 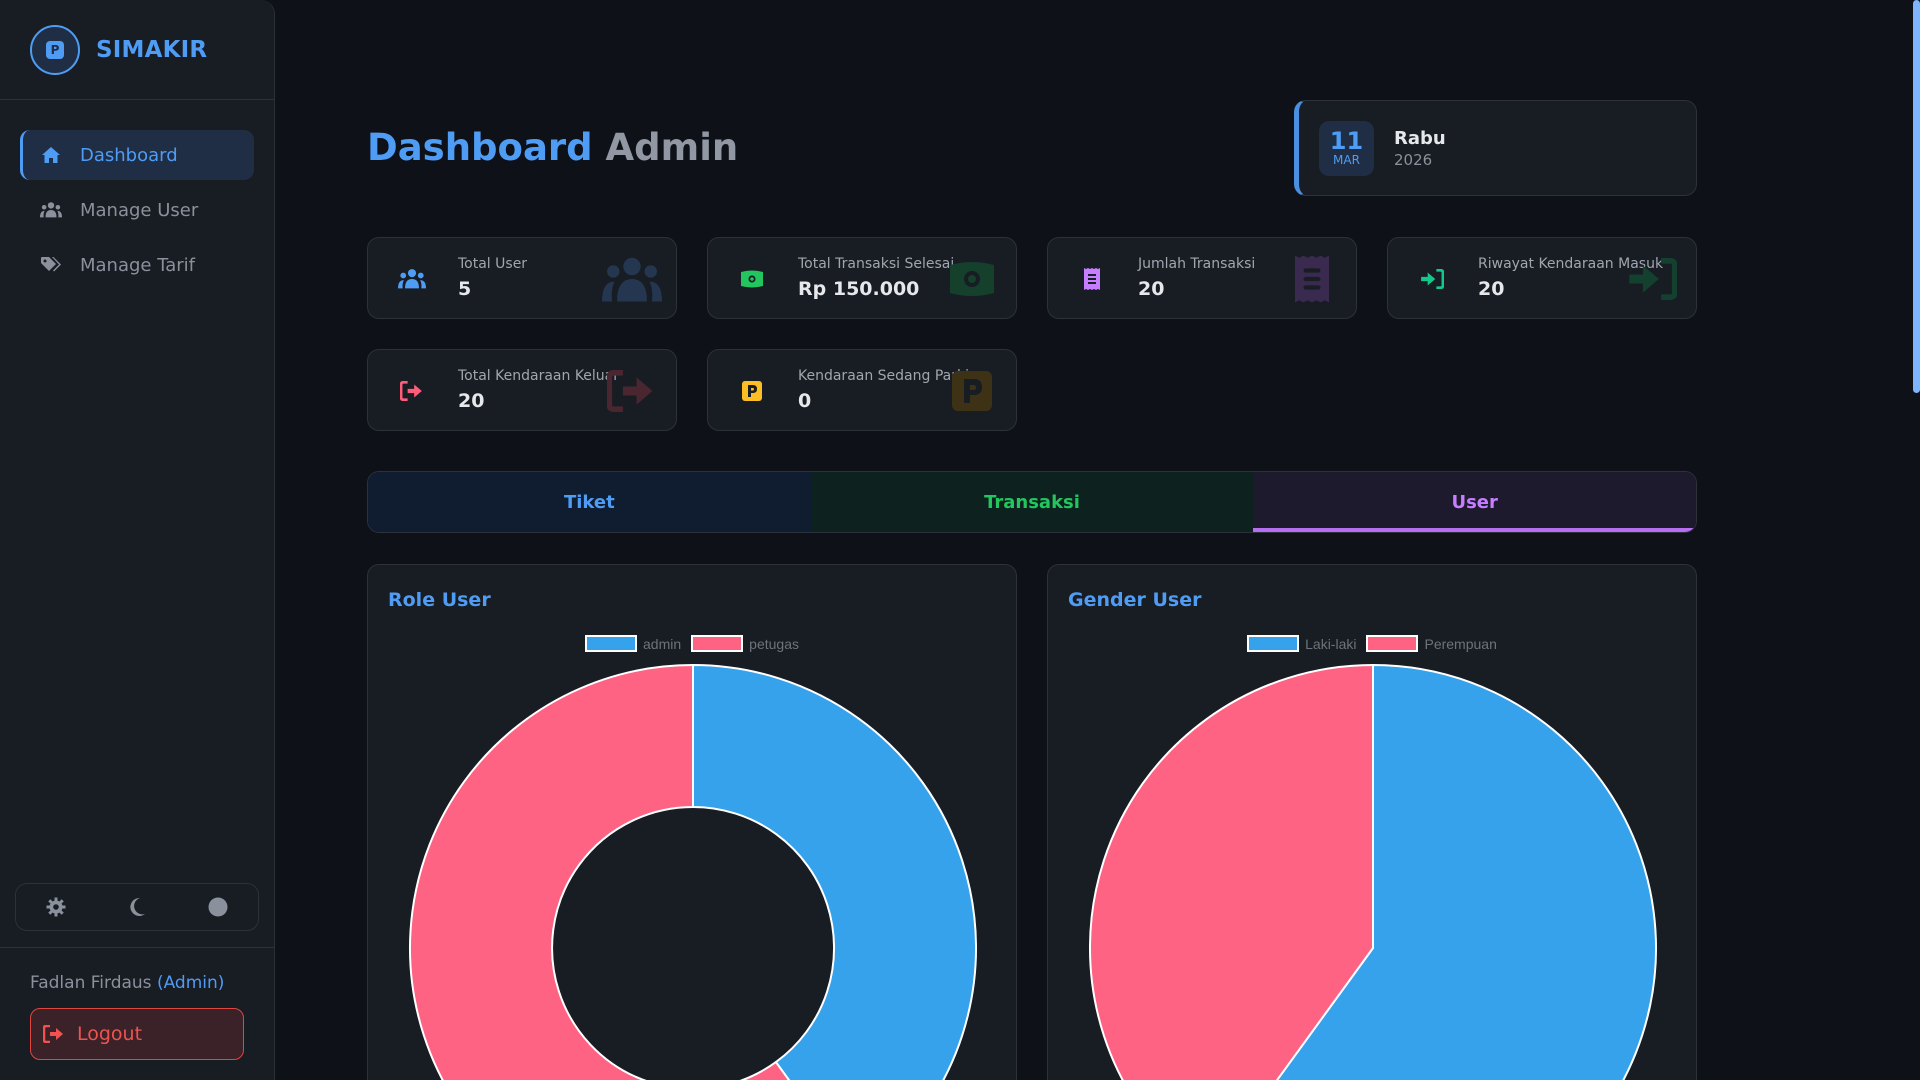 I want to click on date-day: 11, so click(x=1346, y=141).